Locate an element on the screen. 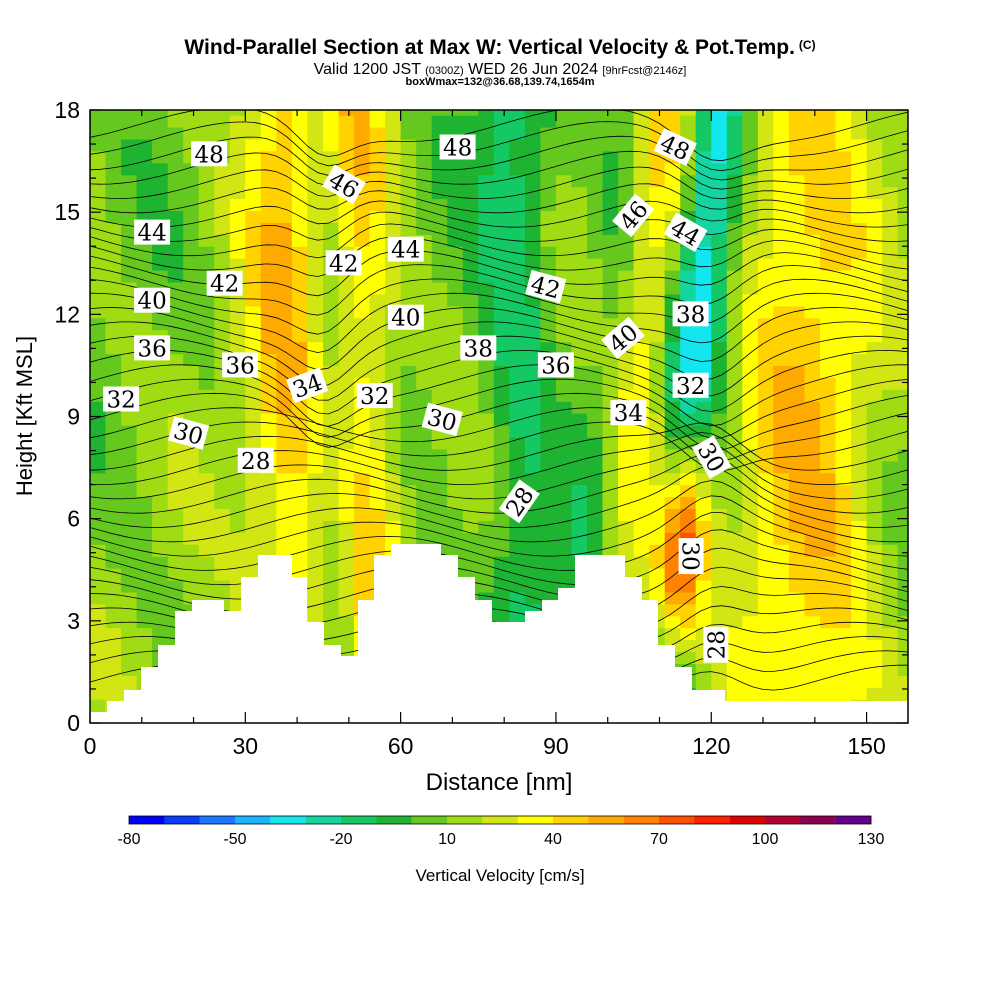  theta-label-text: 48 is located at coordinates (208, 155).